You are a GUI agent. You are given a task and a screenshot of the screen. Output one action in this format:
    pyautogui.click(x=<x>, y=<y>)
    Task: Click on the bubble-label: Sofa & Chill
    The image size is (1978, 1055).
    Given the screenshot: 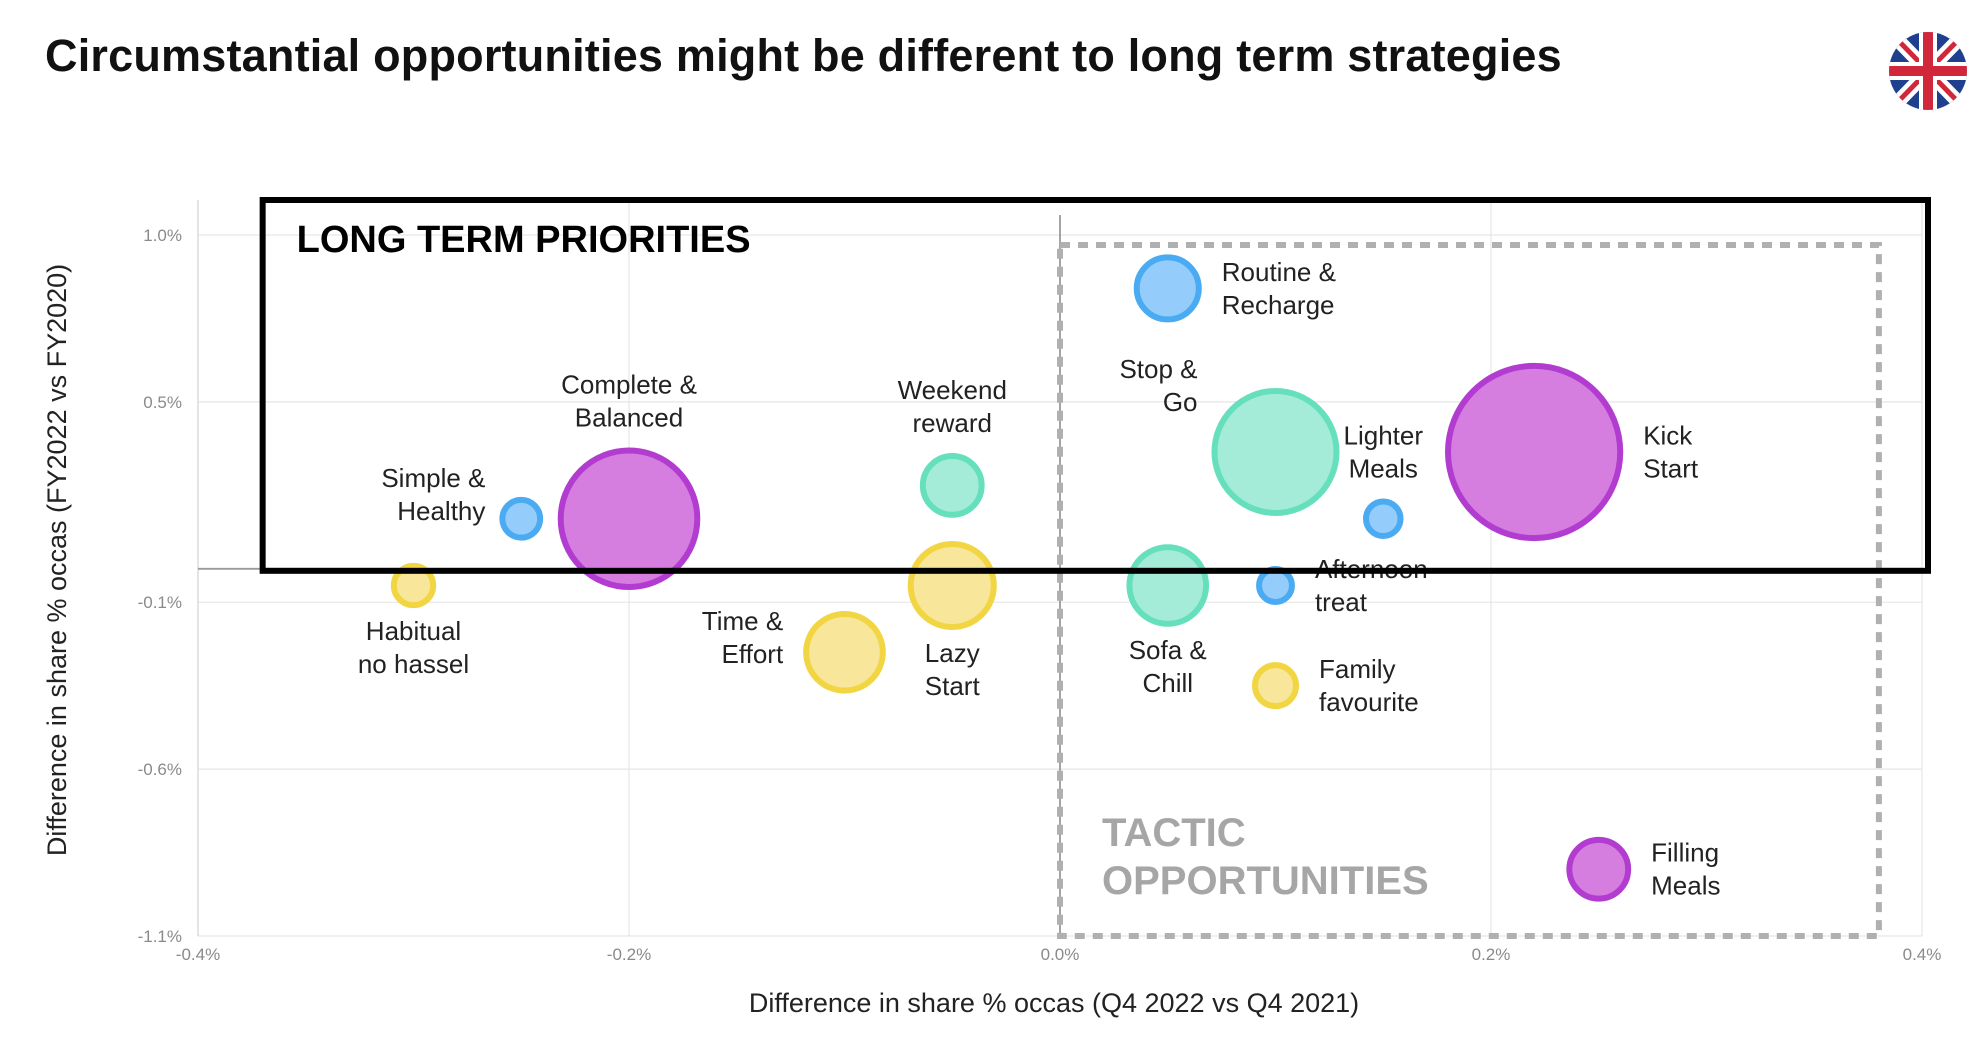 What is the action you would take?
    pyautogui.click(x=1168, y=666)
    